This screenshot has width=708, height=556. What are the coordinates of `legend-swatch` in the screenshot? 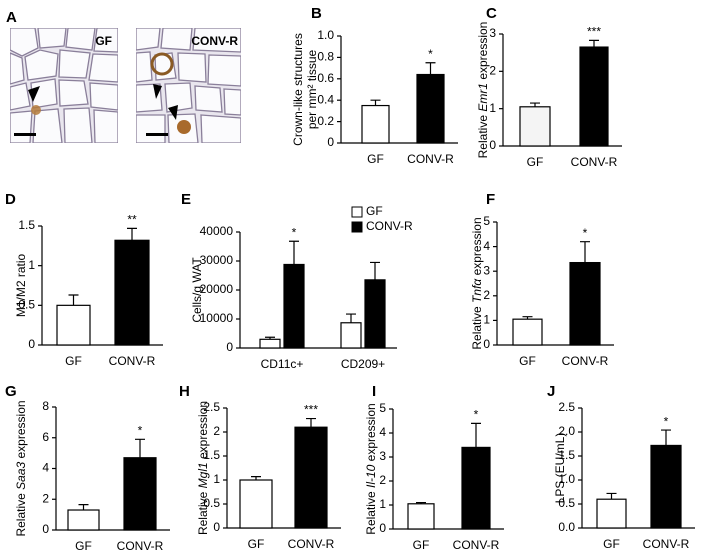 It's located at (357, 227).